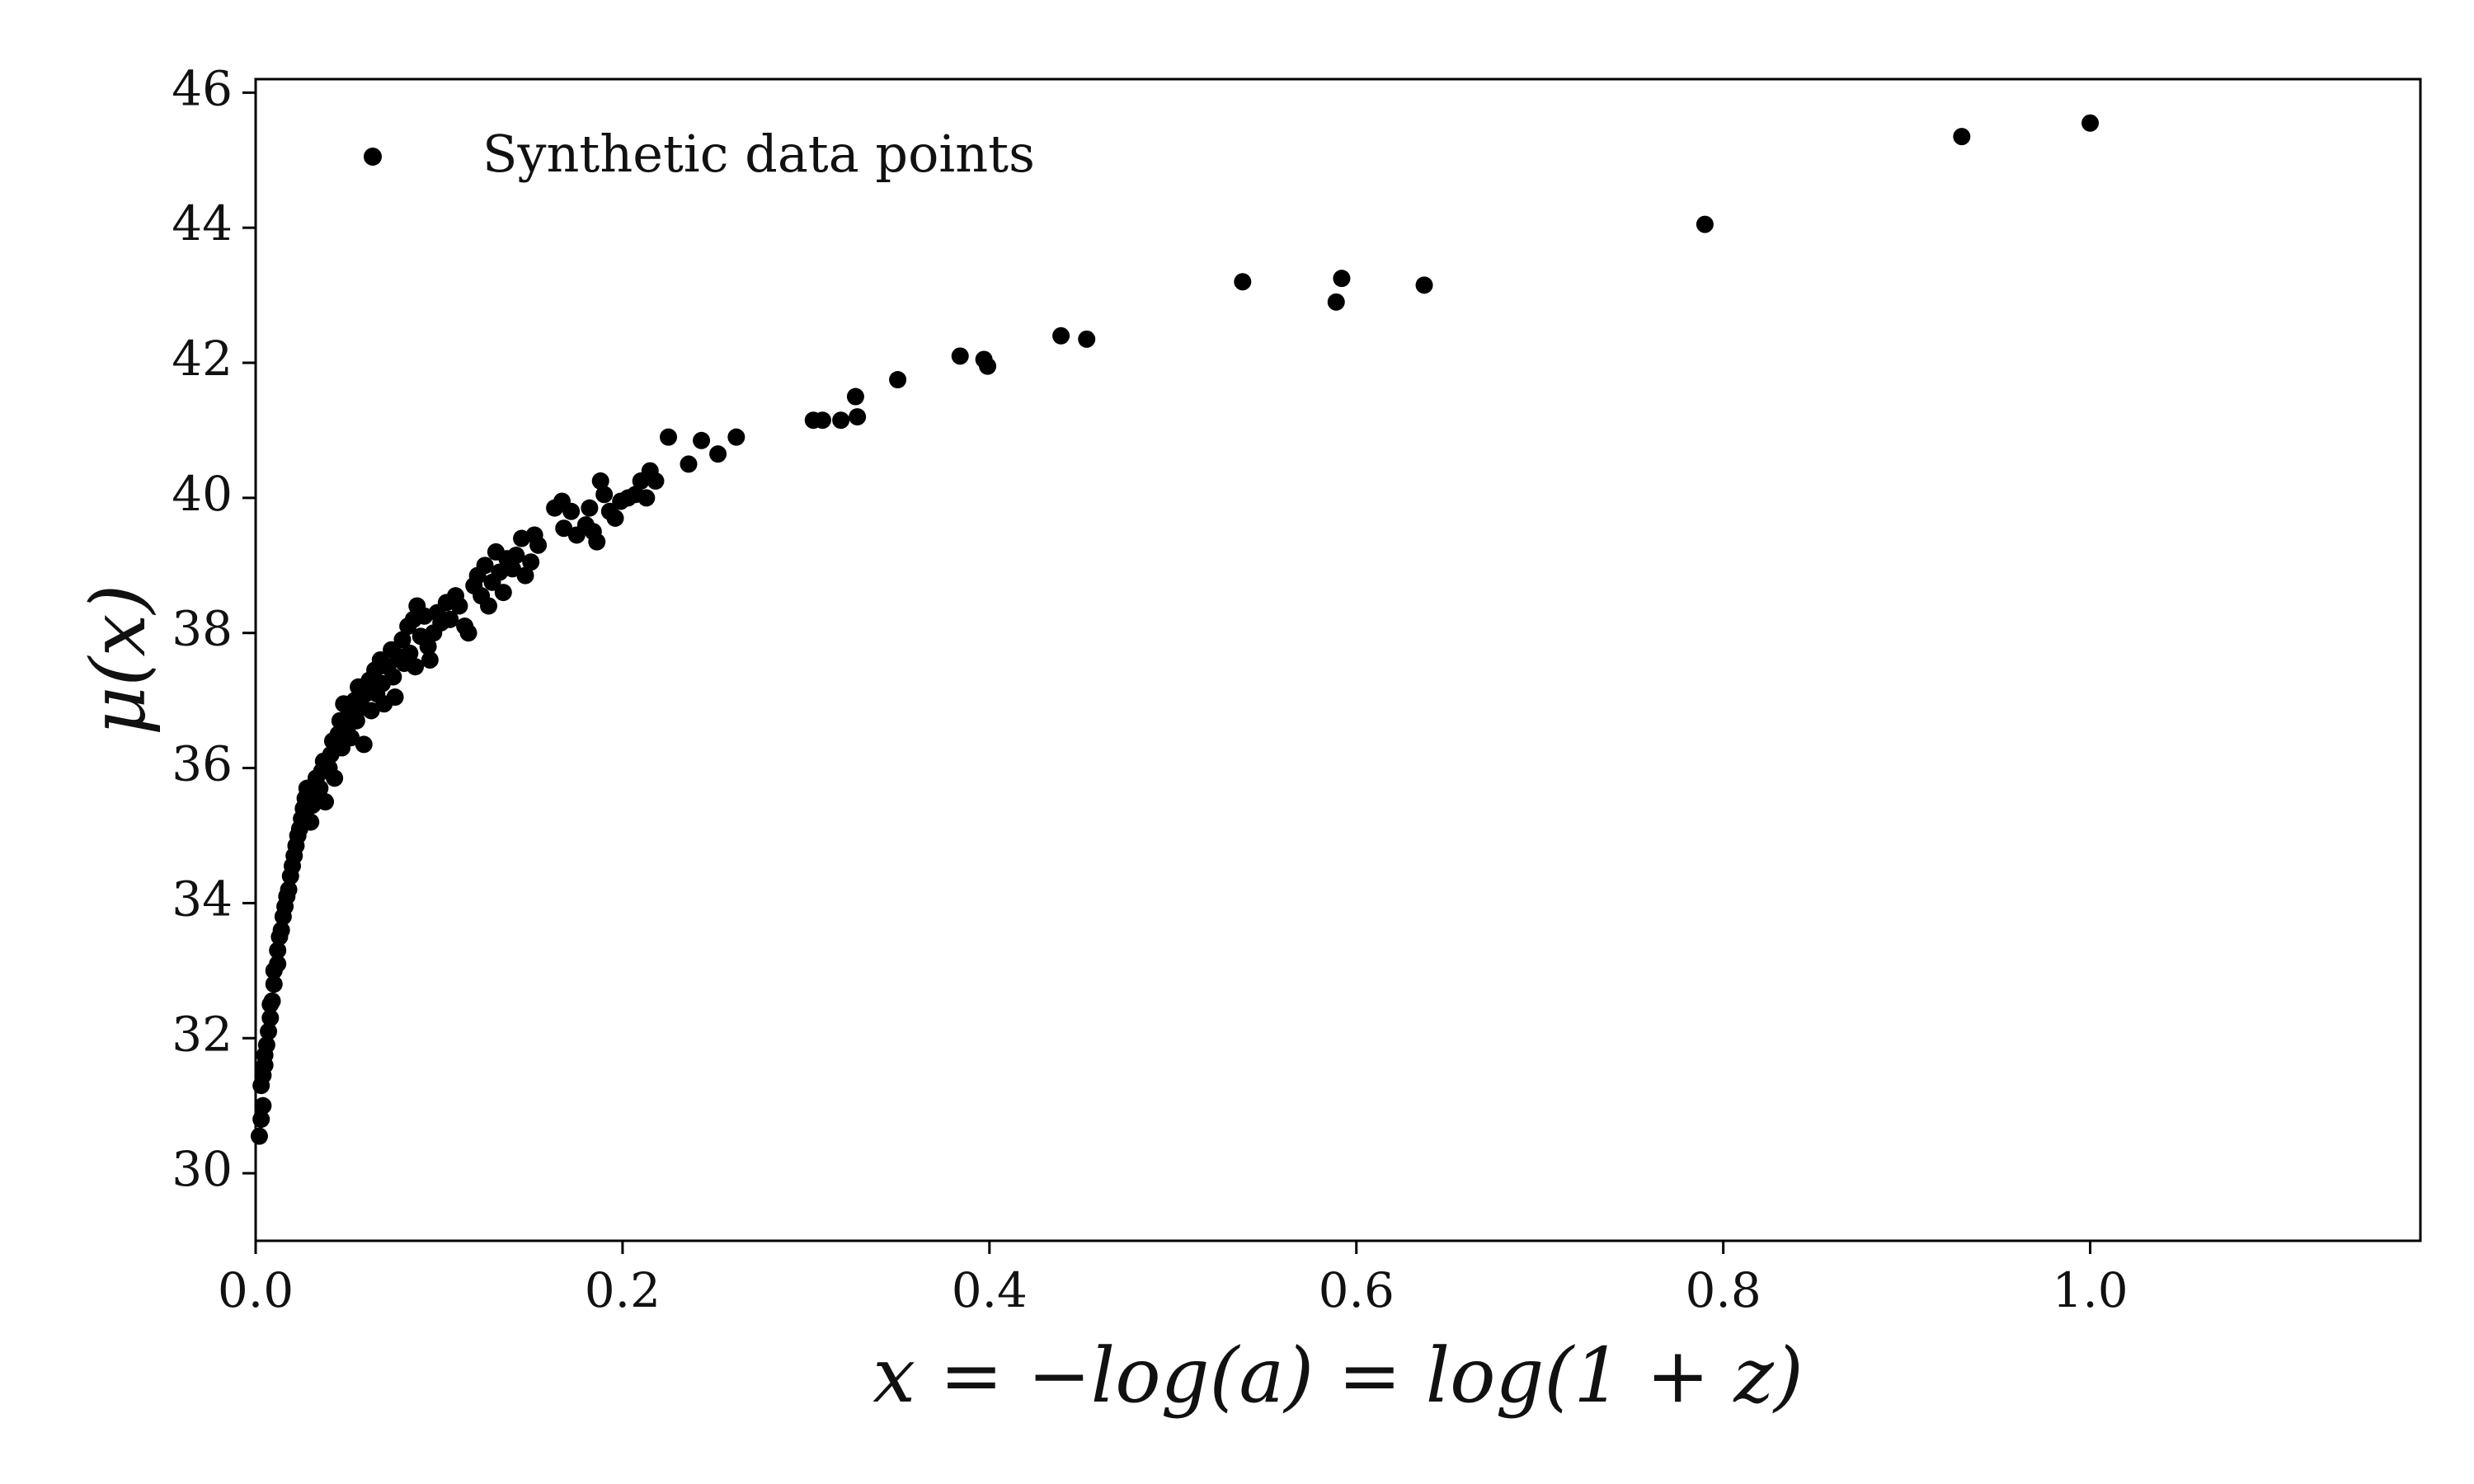 The width and height of the screenshot is (2474, 1484). What do you see at coordinates (202, 629) in the screenshot?
I see `y-tick-label: 38` at bounding box center [202, 629].